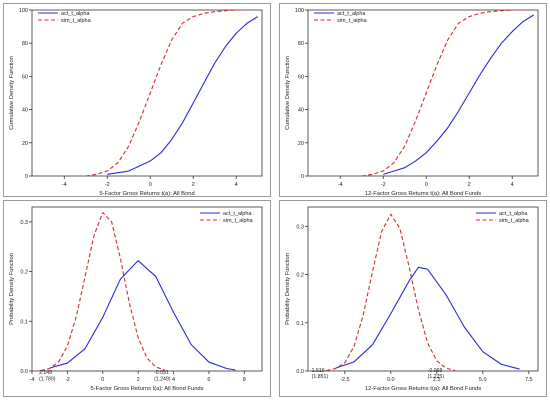  I want to click on x-axis-label: 5-Factor Gross Returns t(a): All Bond, so click(146, 193).